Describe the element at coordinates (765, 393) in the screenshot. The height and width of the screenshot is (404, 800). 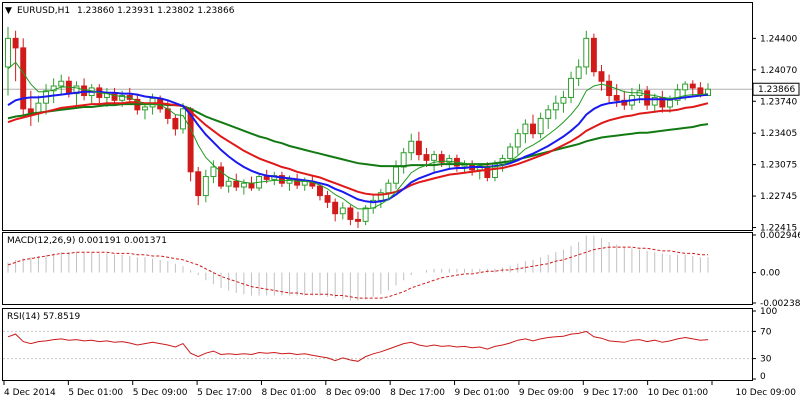
I see `time-tick-label: 10 Dec 09:00` at that location.